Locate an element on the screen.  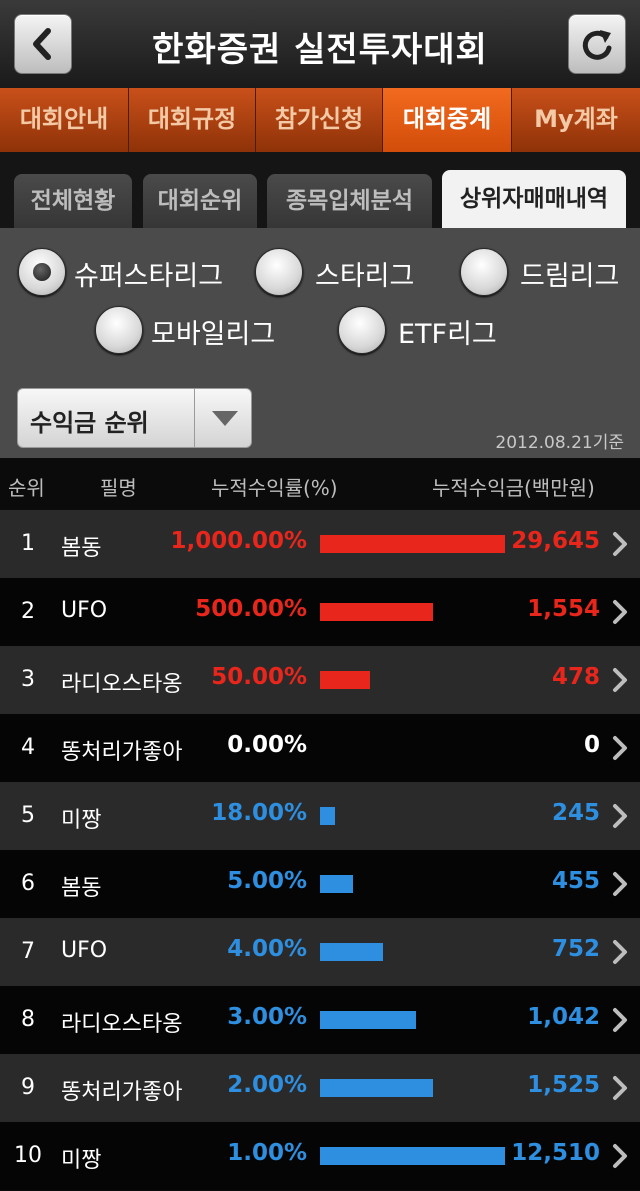
table-header: 순위 필명 누적수익률(%) 누적수익금(백만원) is located at coordinates (320, 484).